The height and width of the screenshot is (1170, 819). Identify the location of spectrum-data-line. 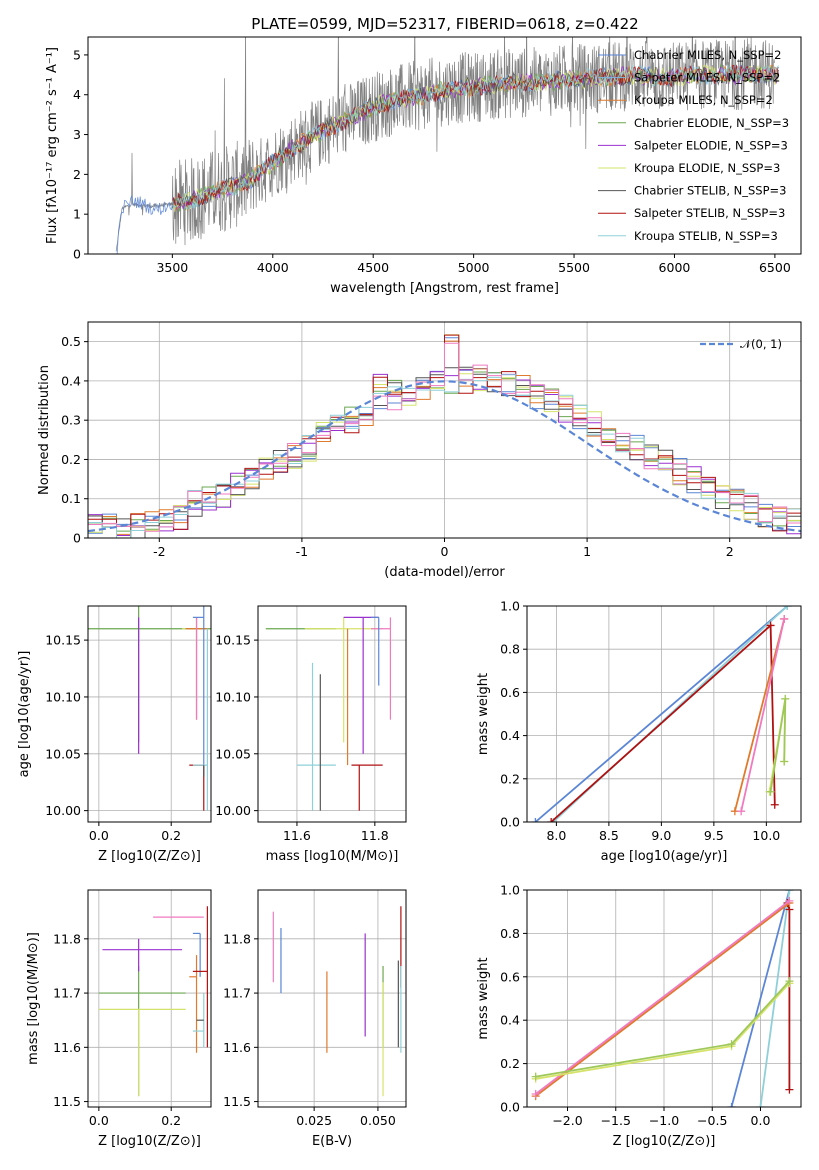
(445, 144).